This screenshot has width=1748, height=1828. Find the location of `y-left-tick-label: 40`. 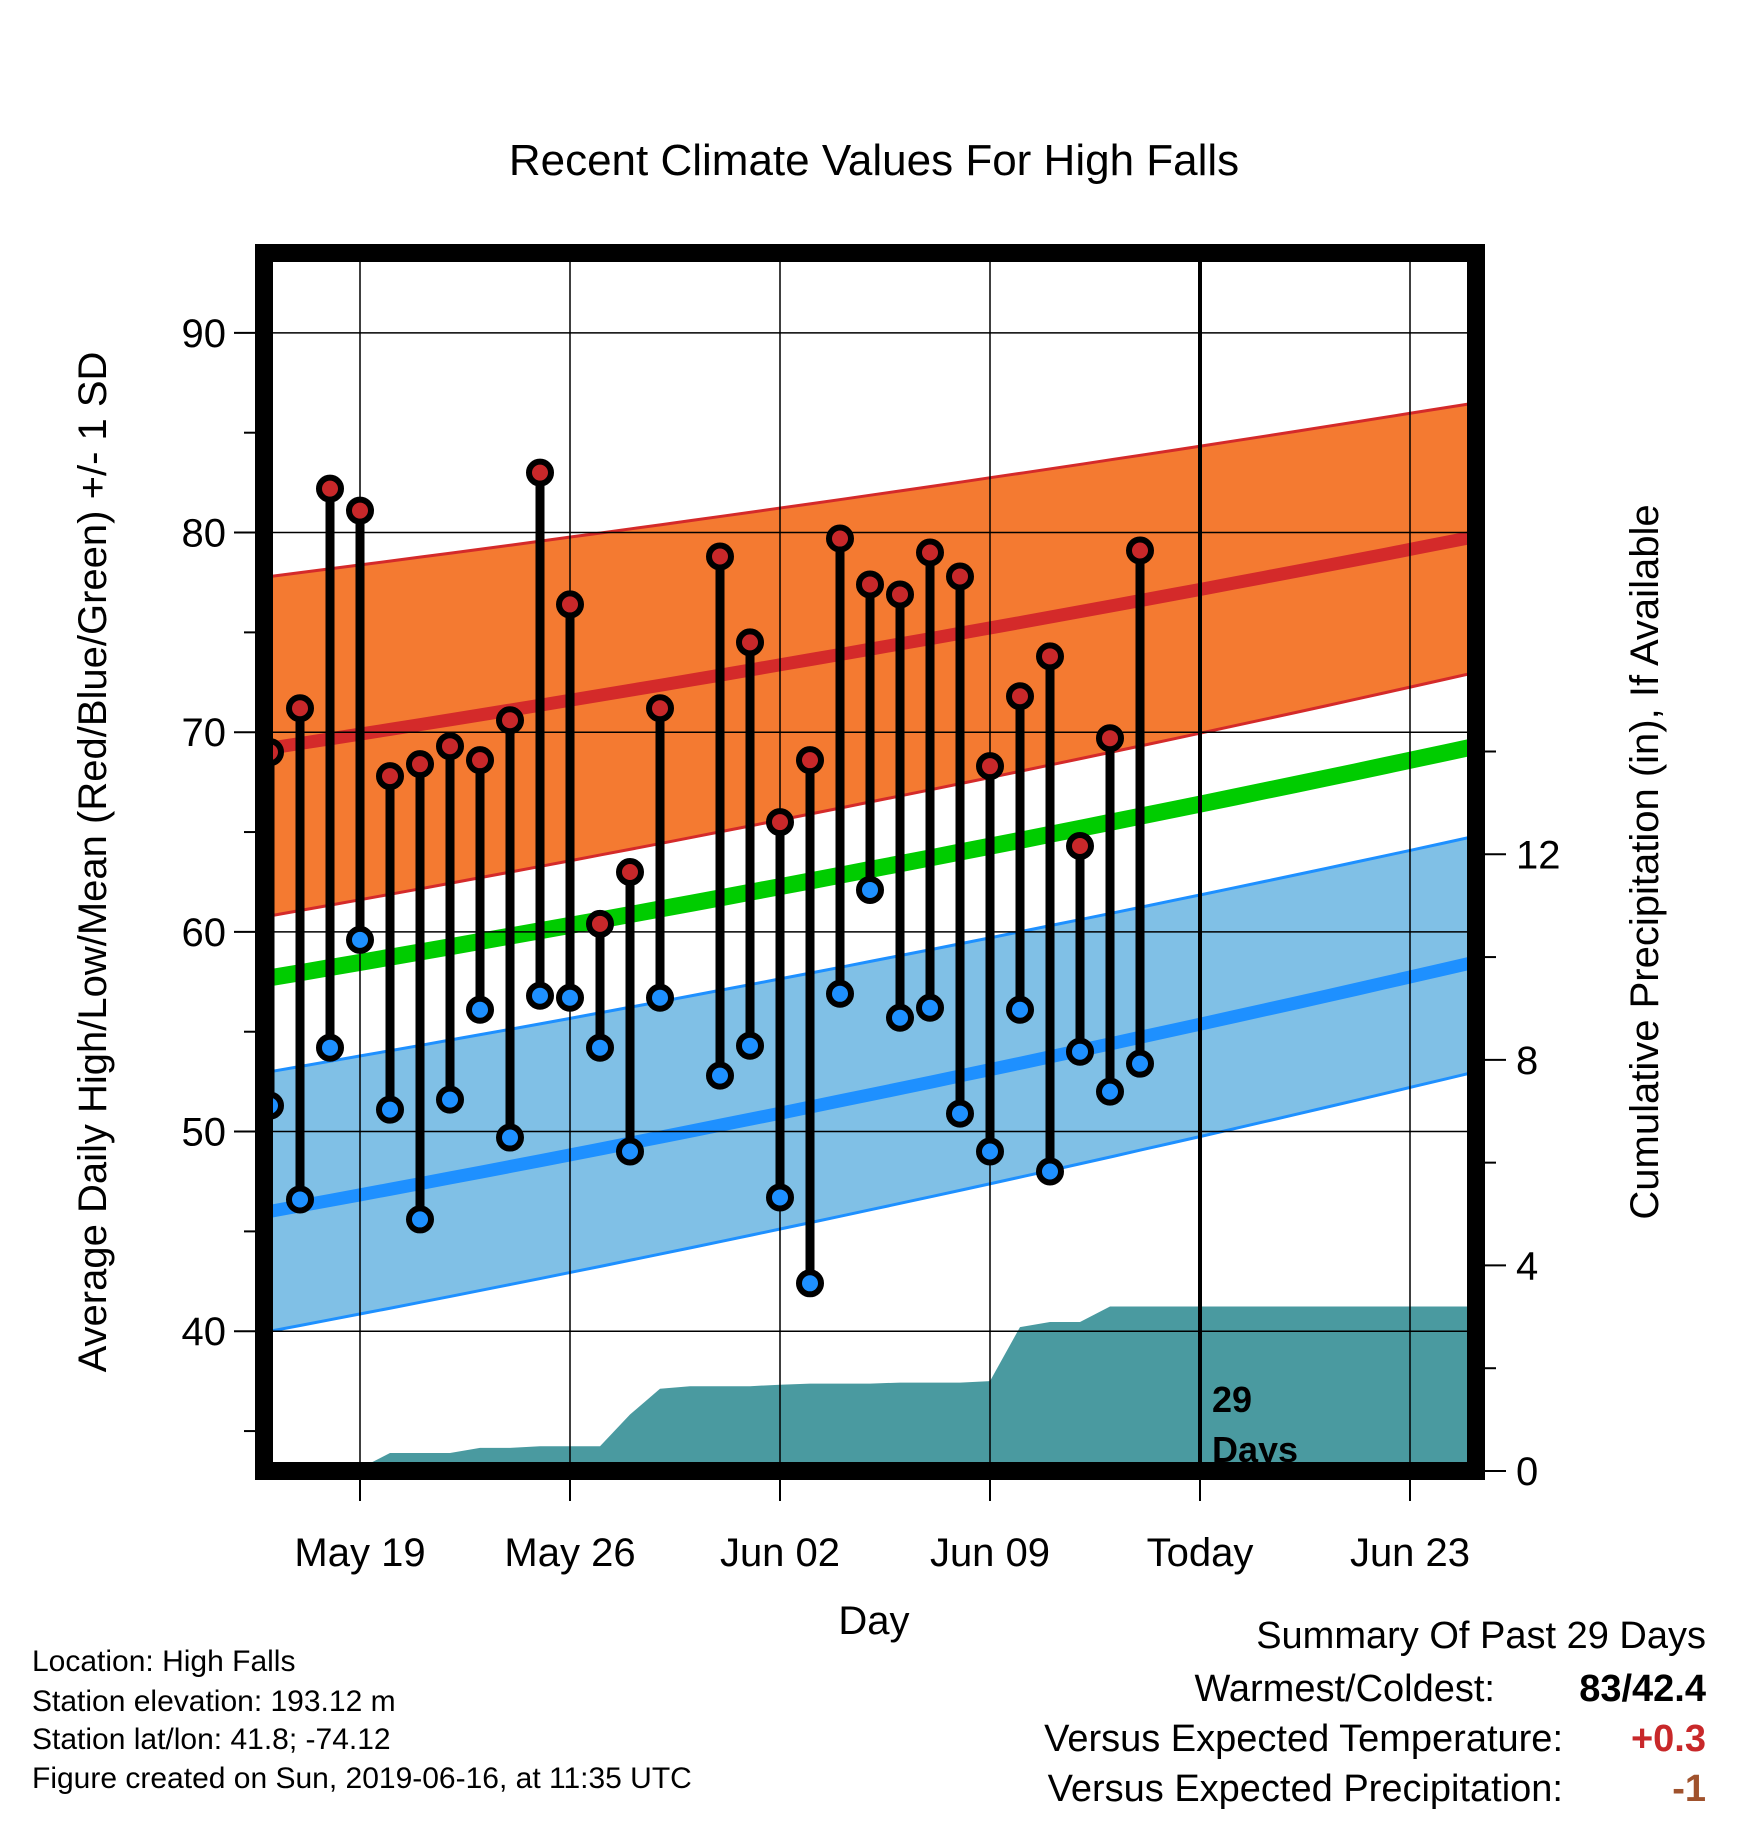

y-left-tick-label: 40 is located at coordinates (204, 1332).